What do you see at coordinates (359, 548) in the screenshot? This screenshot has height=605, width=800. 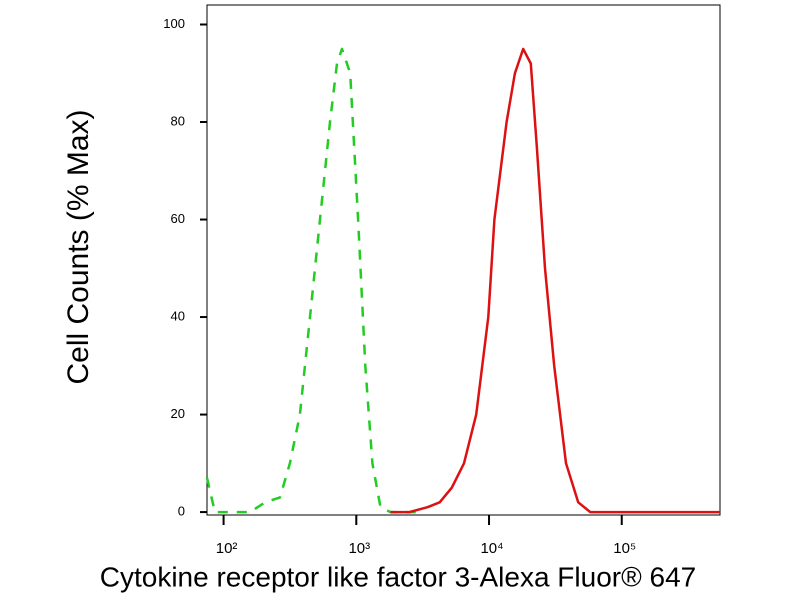 I see `x-tick-label: 10³` at bounding box center [359, 548].